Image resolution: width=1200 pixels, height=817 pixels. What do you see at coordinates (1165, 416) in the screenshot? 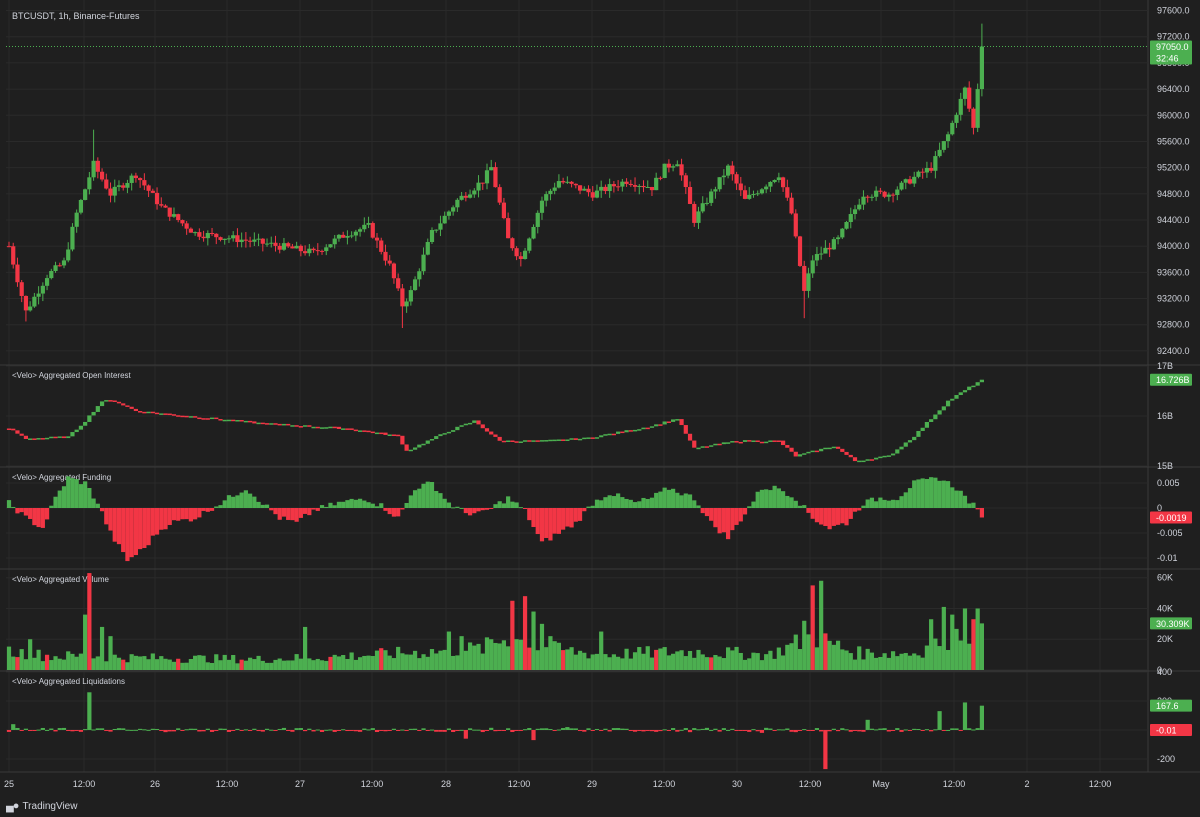
I see `y-tick-label: 16B` at bounding box center [1165, 416].